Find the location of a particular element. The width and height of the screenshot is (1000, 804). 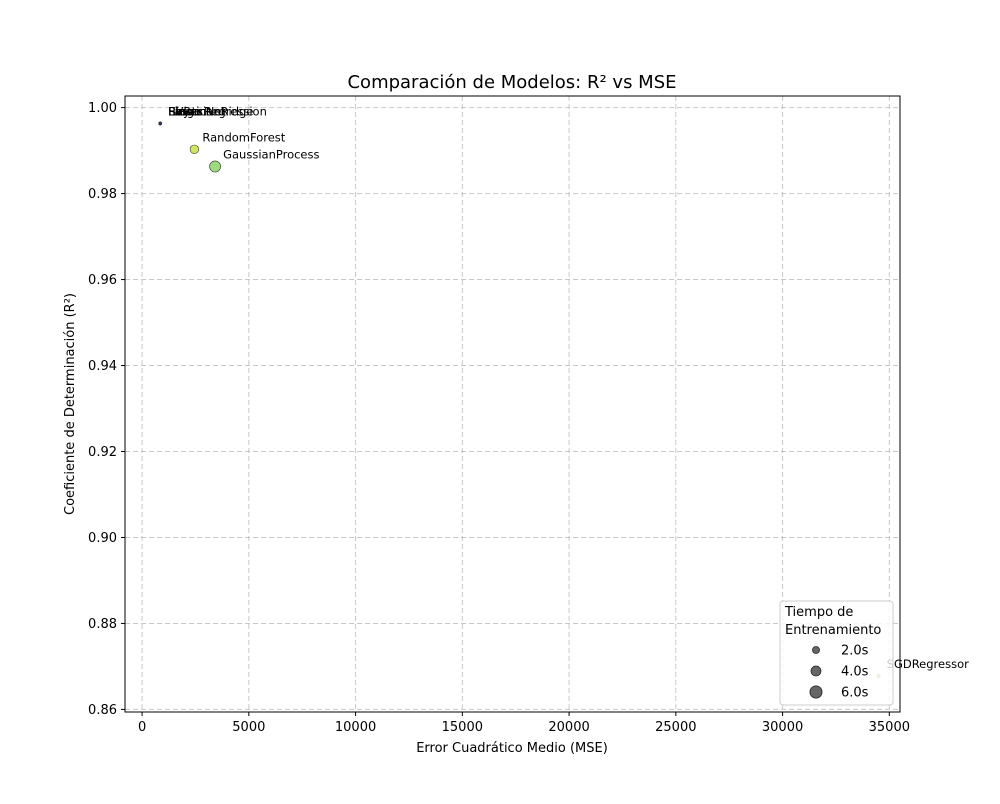

chart-title: Comparación de Modelos: R² vs MSE is located at coordinates (511, 82).